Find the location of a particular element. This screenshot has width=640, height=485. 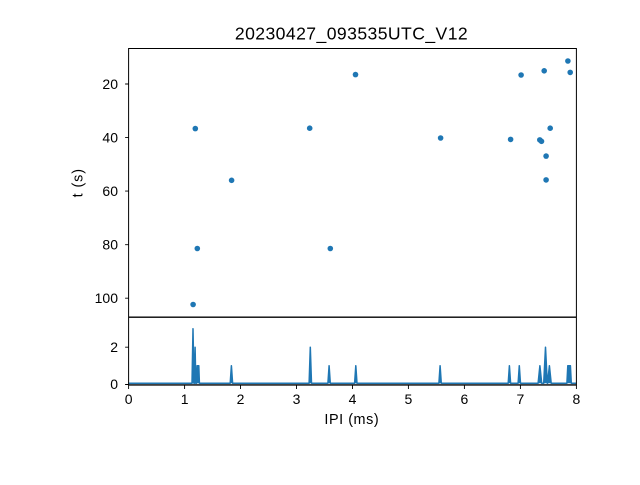

svg-text: IPI (ms) is located at coordinates (351, 420).